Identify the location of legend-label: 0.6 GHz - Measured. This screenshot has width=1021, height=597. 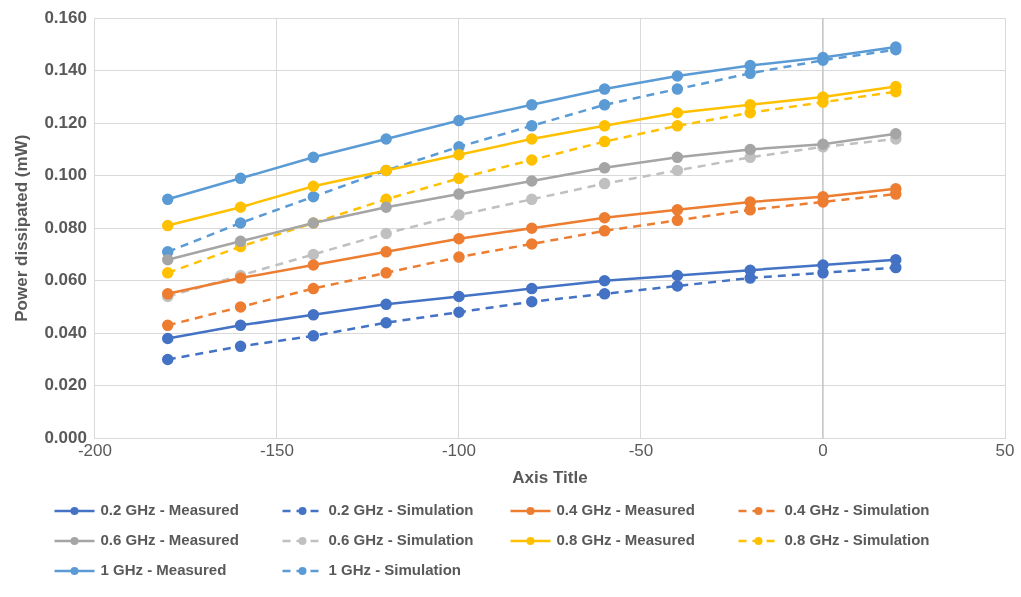
(169, 540).